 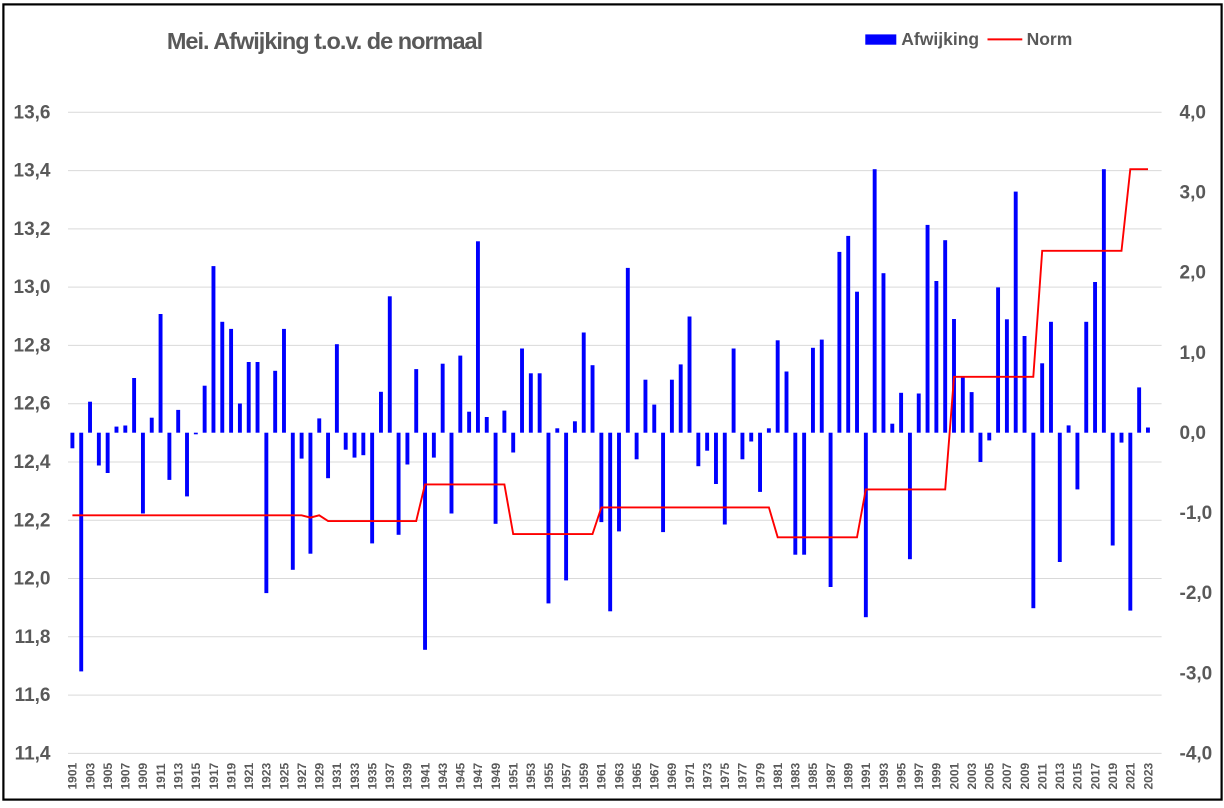 What do you see at coordinates (32, 287) in the screenshot?
I see `svg-text: 13,0` at bounding box center [32, 287].